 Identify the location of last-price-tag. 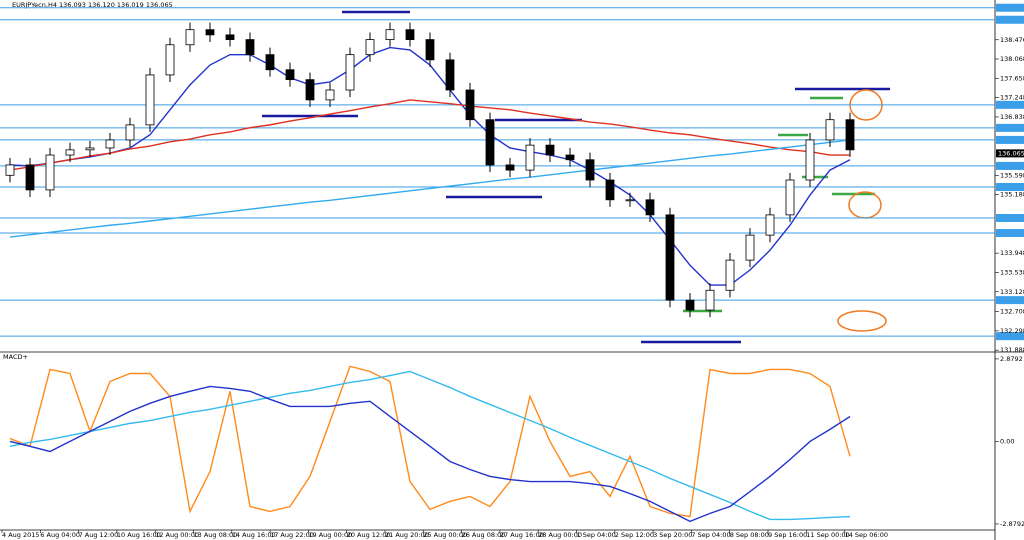
(1010, 153).